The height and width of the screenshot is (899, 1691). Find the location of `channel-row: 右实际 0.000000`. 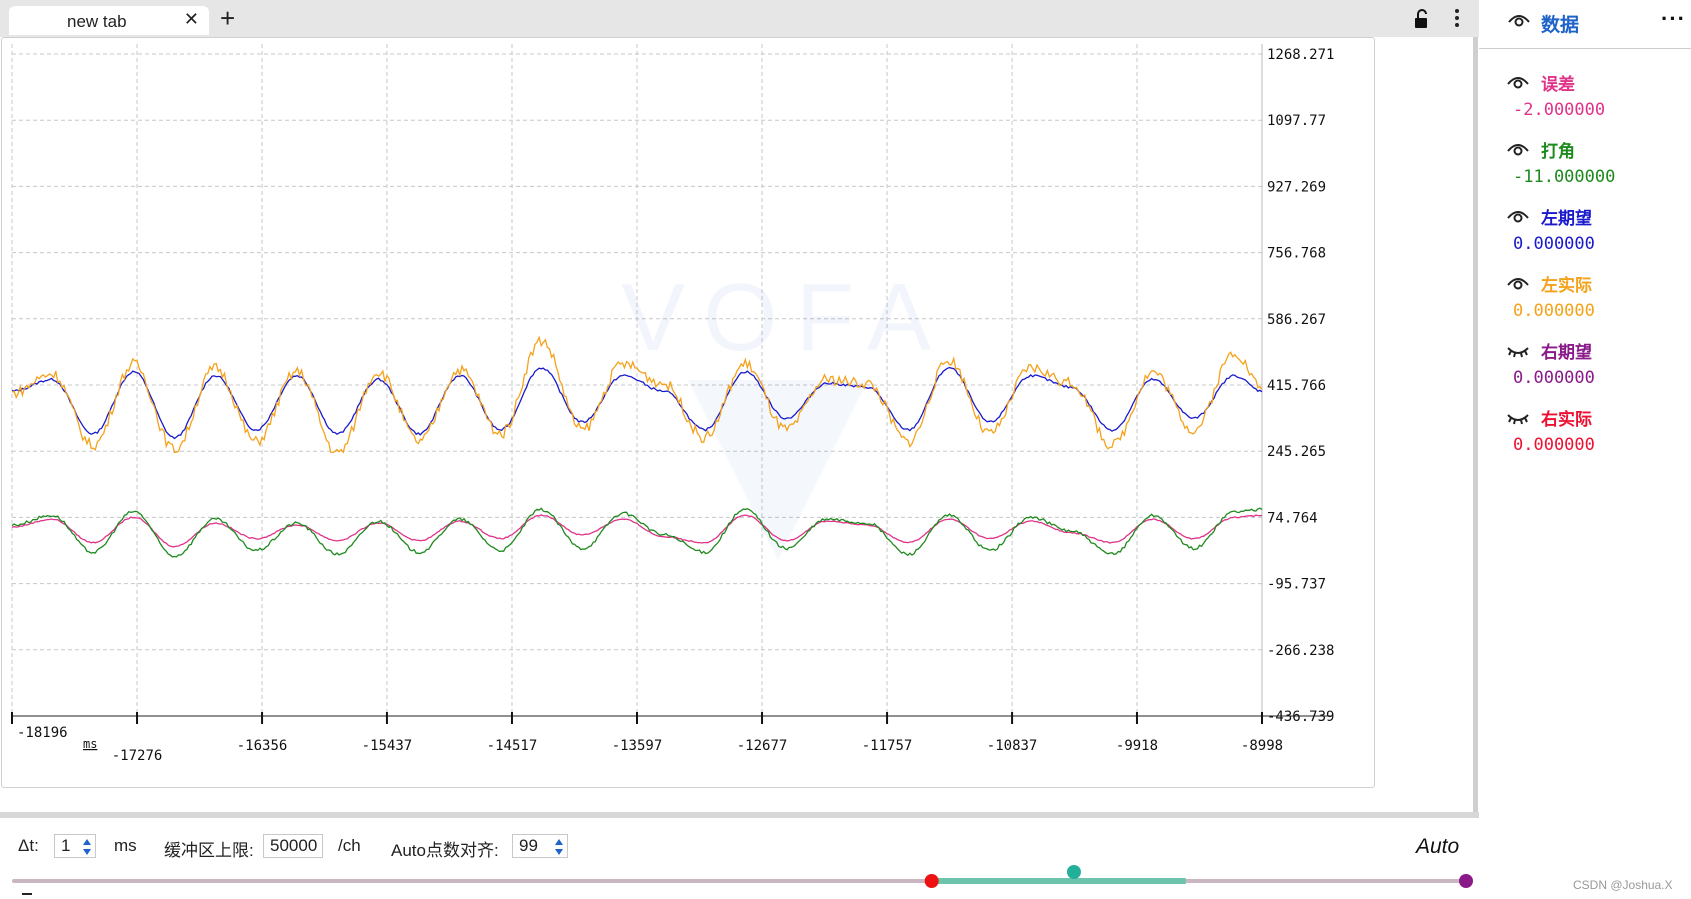

channel-row: 右实际 0.000000 is located at coordinates (1585, 433).